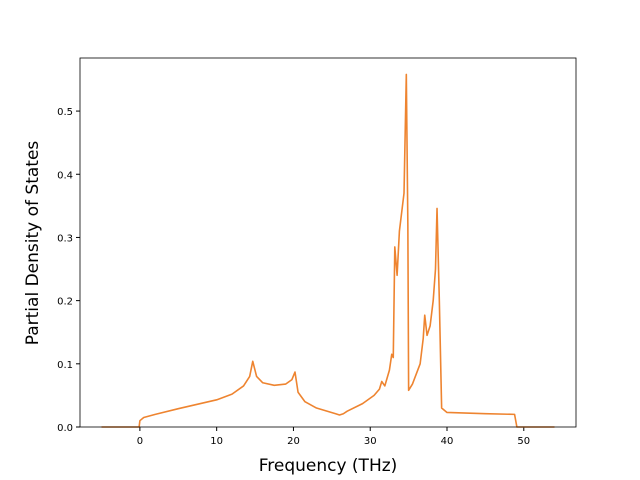 The width and height of the screenshot is (640, 480). Describe the element at coordinates (140, 441) in the screenshot. I see `x-tick-label: 0` at that location.